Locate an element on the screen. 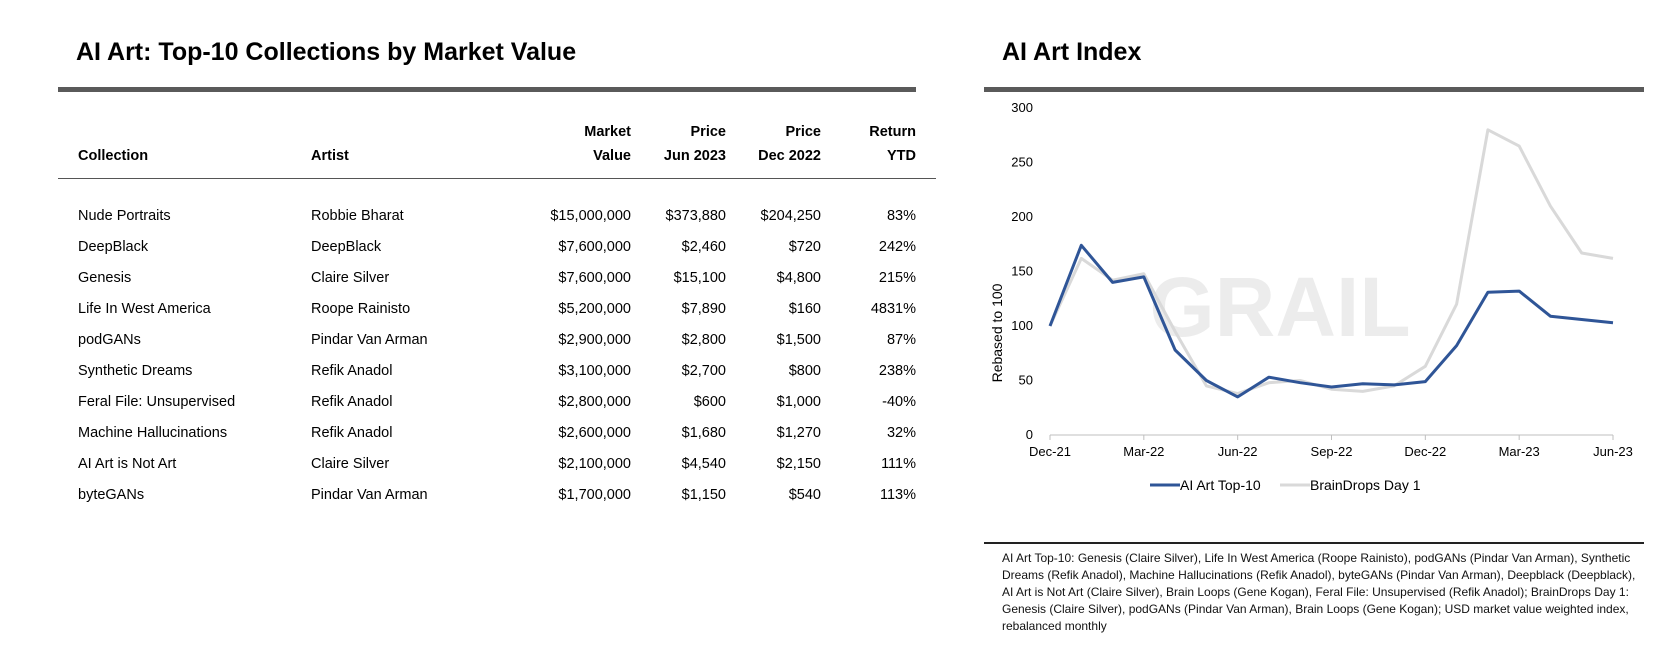  cell-return-ytd: -40% is located at coordinates (899, 402).